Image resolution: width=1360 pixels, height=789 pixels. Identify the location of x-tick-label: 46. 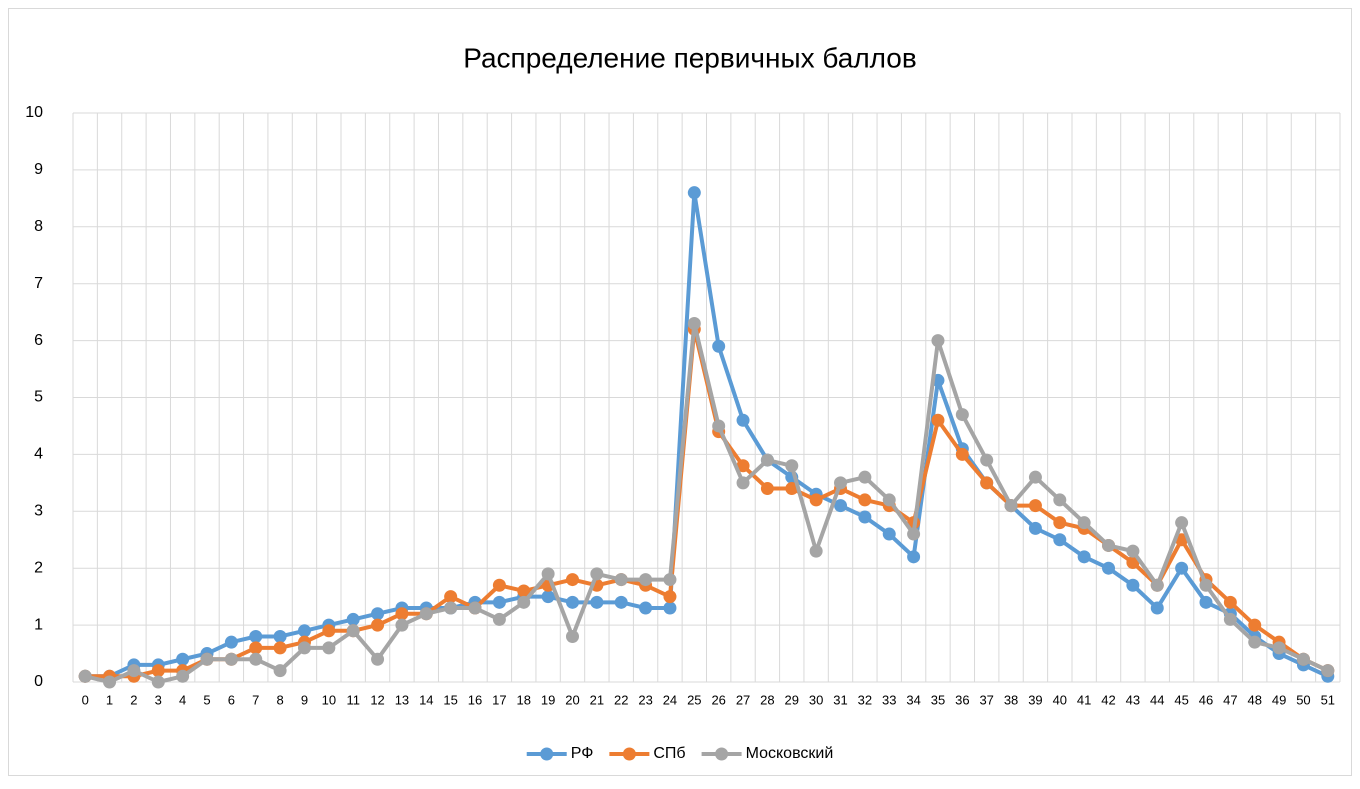
(1206, 699).